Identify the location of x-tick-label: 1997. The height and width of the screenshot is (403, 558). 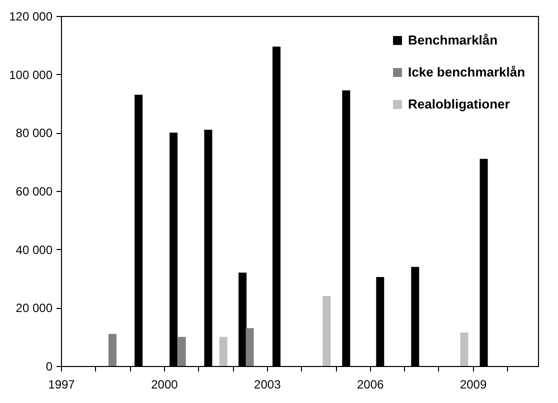
(62, 385).